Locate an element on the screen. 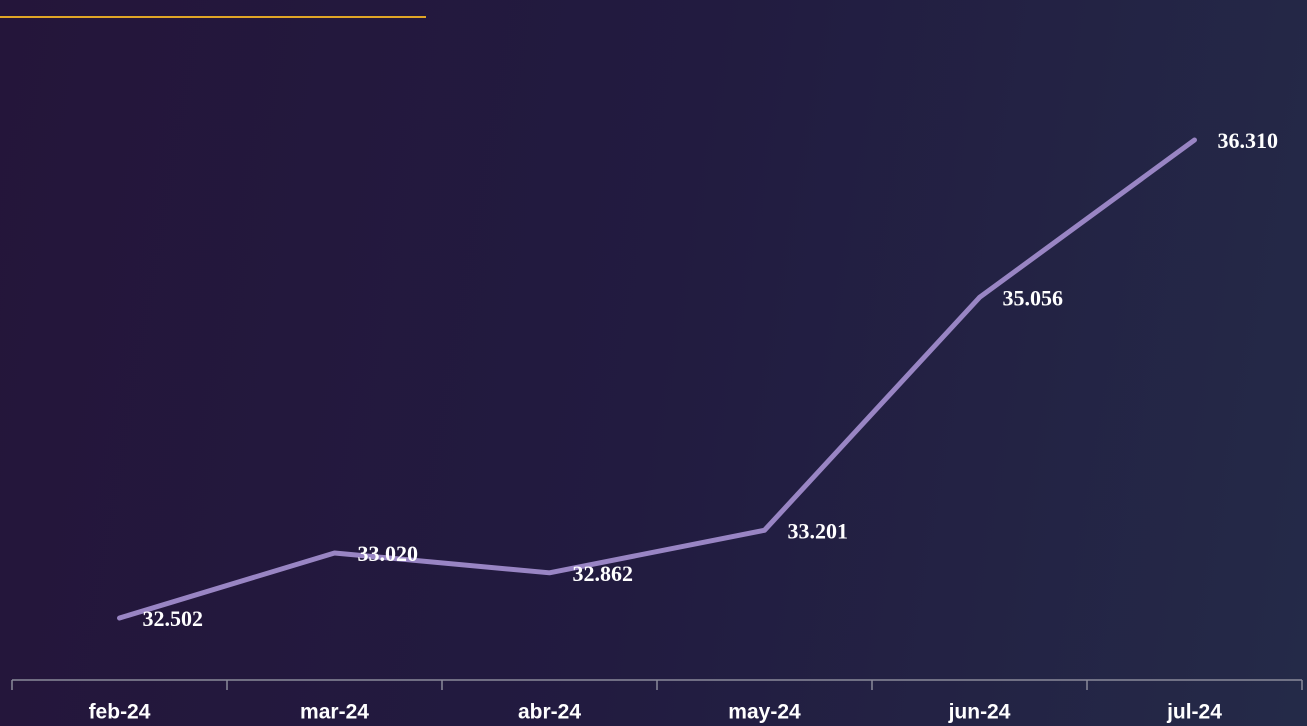 Image resolution: width=1307 pixels, height=726 pixels. data-label: 35.056 is located at coordinates (1033, 297).